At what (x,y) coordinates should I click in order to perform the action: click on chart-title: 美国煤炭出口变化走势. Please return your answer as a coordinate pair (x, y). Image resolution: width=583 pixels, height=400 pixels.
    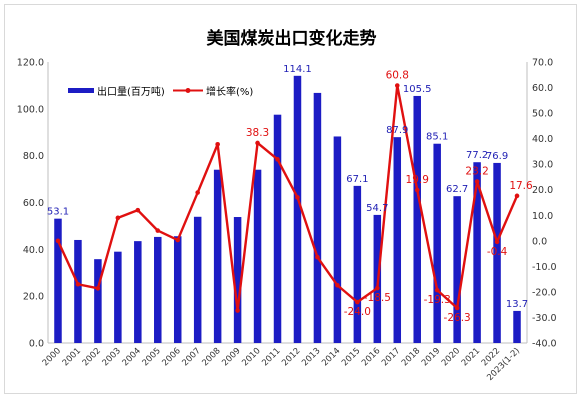
    Looking at the image, I should click on (291, 39).